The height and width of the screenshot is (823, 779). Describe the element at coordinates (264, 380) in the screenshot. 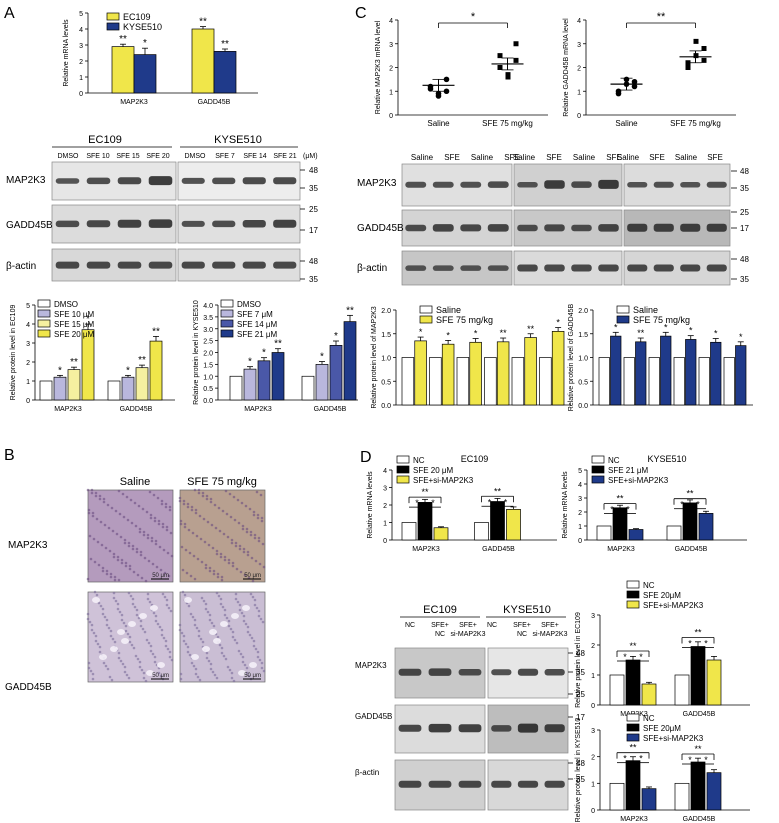

I see `a-ky-chart-bar` at that location.